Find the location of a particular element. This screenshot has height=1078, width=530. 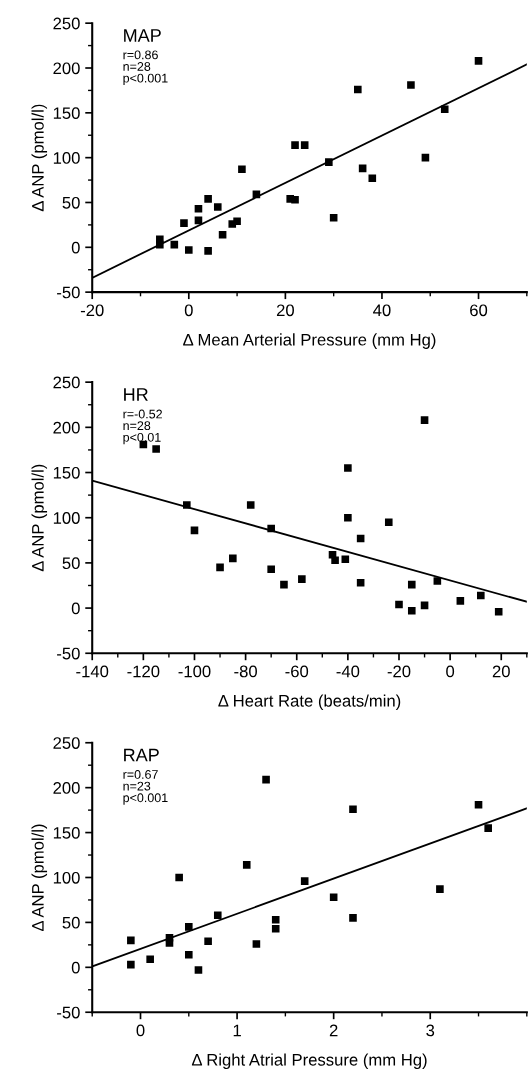

annotation: p<0.01 is located at coordinates (142, 438).